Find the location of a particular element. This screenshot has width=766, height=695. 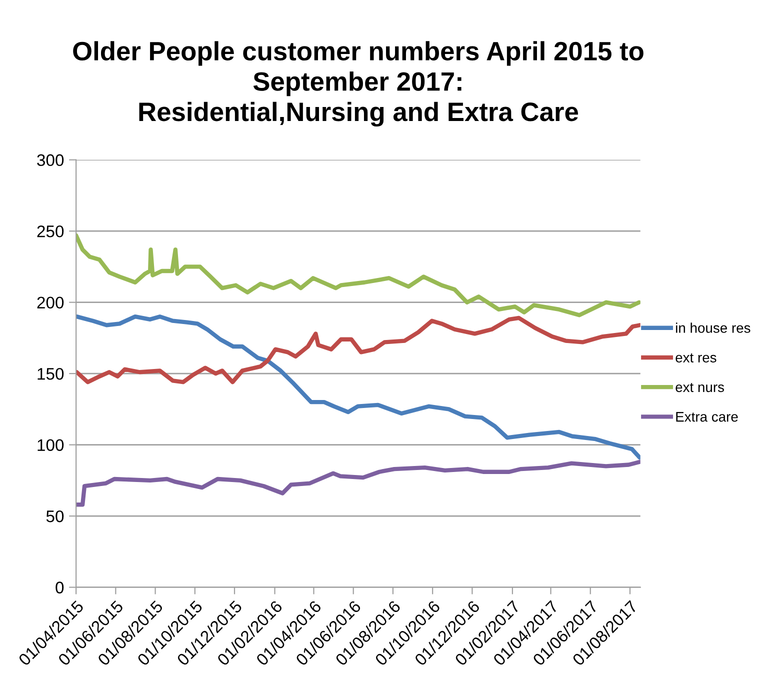

y-tick-label: 200 is located at coordinates (50, 302).